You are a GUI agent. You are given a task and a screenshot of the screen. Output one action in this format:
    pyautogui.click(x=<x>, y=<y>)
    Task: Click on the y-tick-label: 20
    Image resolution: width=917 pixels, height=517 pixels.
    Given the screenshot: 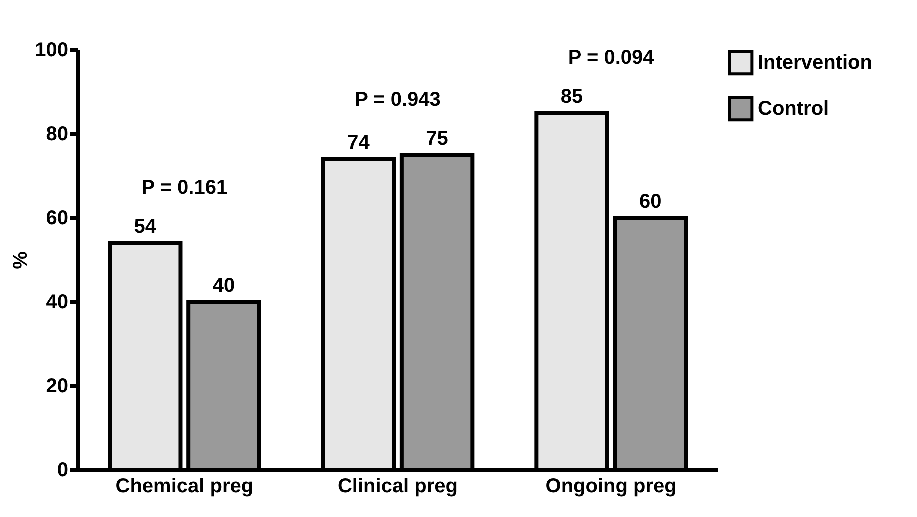 What is the action you would take?
    pyautogui.click(x=57, y=387)
    